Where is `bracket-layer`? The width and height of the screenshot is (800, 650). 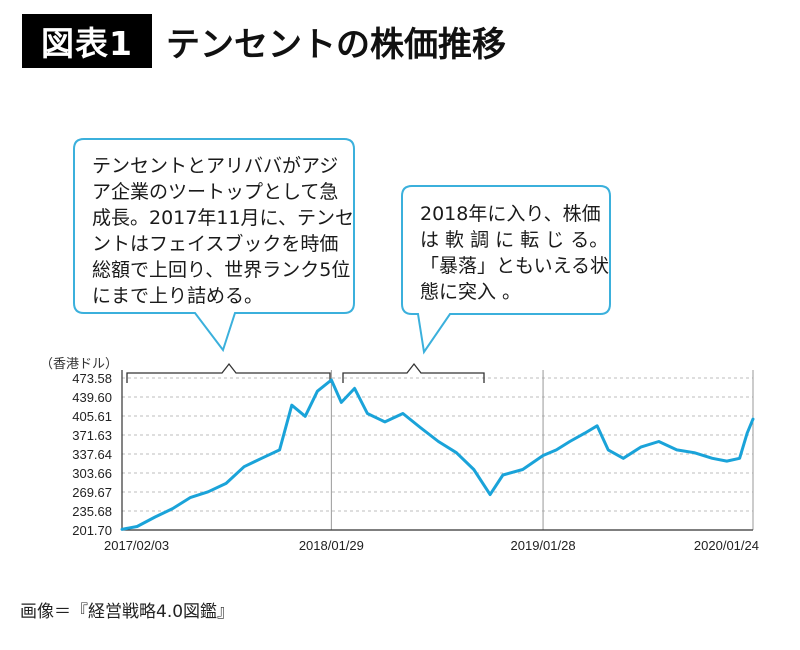 bracket-layer is located at coordinates (305, 372).